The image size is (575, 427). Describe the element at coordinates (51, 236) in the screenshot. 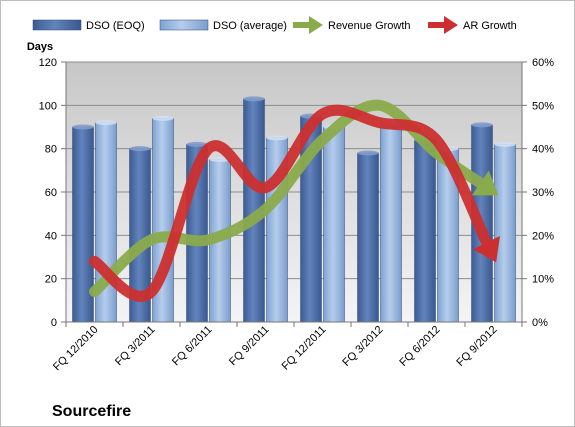

I see `y-left-tick-label: 40` at that location.